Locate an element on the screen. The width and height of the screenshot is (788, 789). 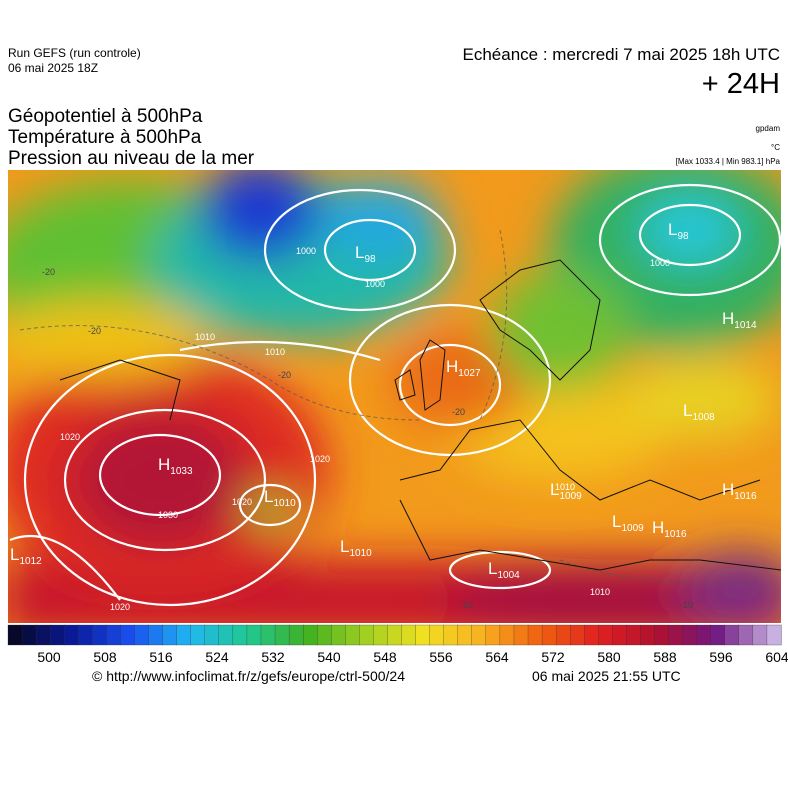
pressure-center: L1010 is located at coordinates (280, 498).